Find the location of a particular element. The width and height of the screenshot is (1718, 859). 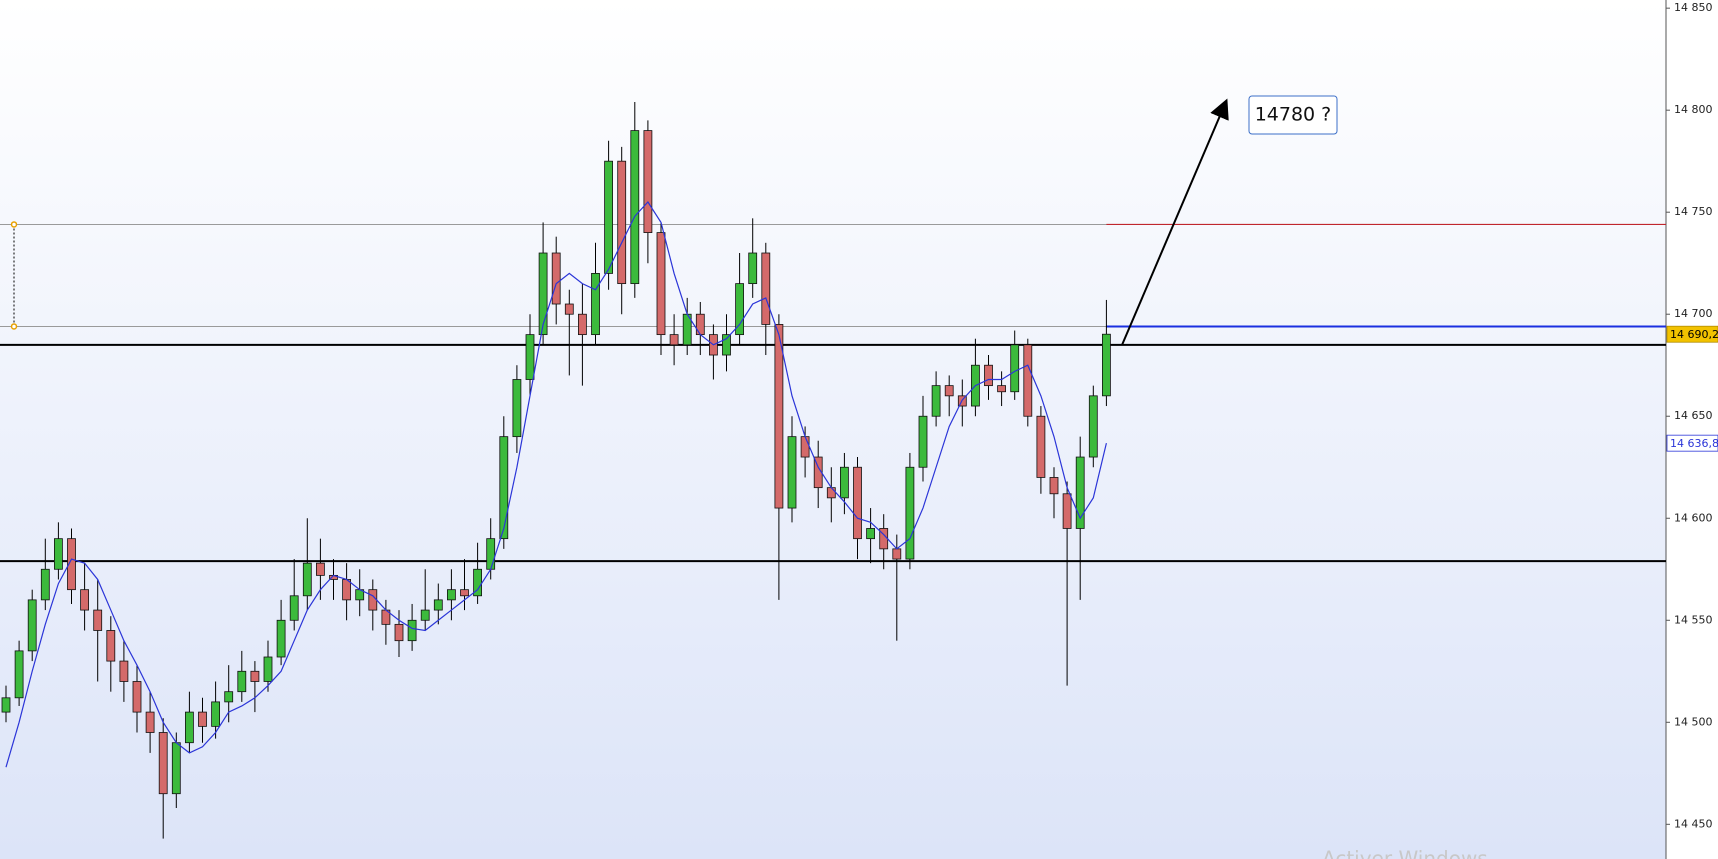

price-tag-label: 14 690,2 is located at coordinates (1694, 334).